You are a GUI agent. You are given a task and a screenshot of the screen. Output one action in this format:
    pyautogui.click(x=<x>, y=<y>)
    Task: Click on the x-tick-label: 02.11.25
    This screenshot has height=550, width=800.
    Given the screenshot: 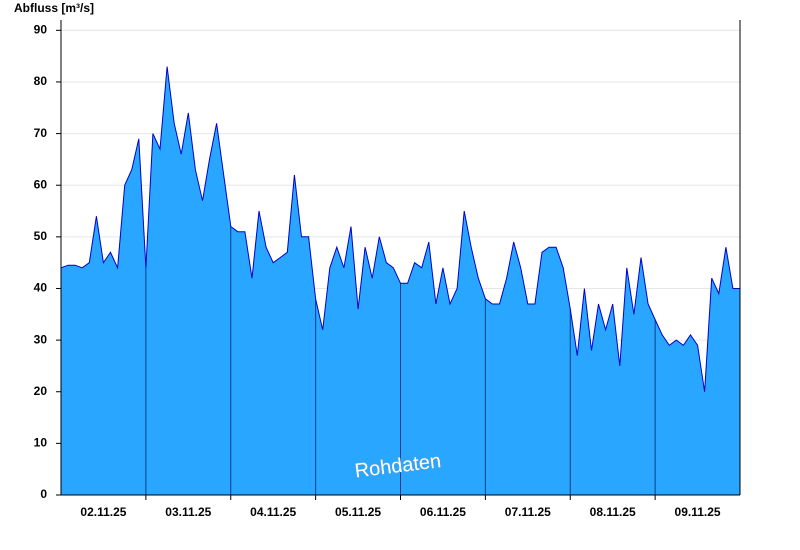 What is the action you would take?
    pyautogui.click(x=103, y=512)
    